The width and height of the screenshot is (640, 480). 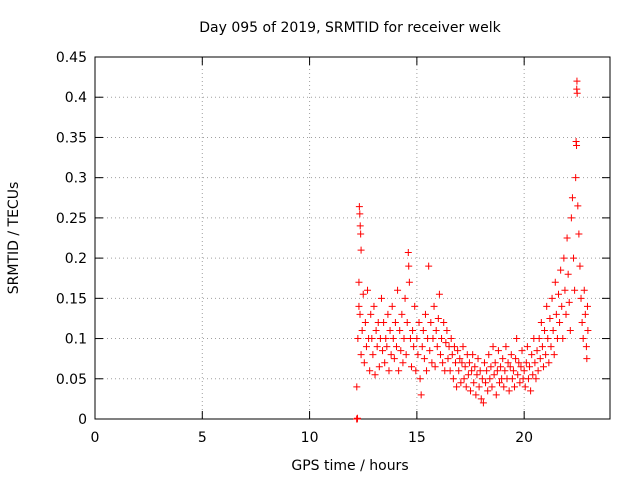 I want to click on x-tick-label: 10, so click(x=310, y=438).